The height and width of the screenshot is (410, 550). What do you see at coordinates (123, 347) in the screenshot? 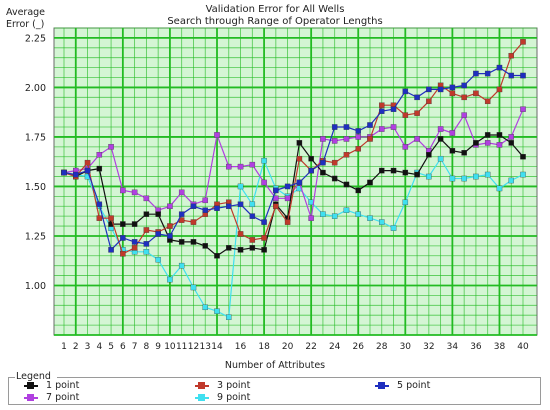
I see `x-tick-label: 6` at bounding box center [123, 347].